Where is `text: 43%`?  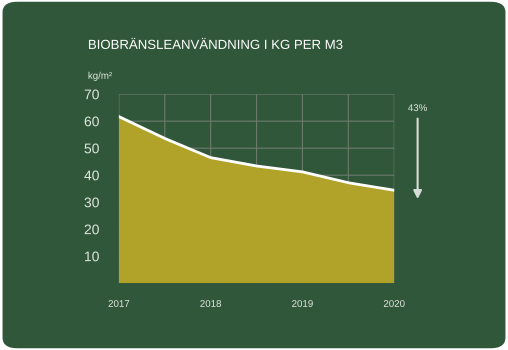 text: 43% is located at coordinates (417, 108).